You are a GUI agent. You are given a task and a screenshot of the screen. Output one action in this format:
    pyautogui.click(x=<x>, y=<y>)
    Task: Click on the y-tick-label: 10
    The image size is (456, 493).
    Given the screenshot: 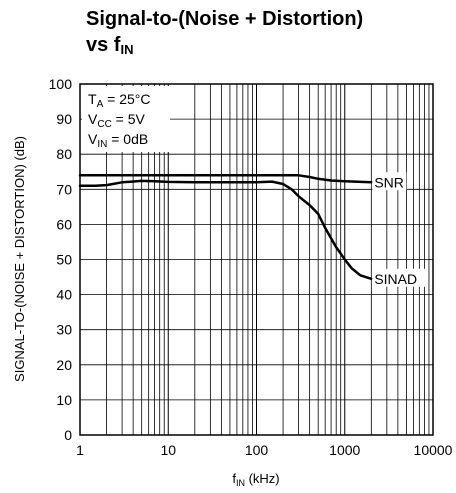 What is the action you would take?
    pyautogui.click(x=64, y=400)
    